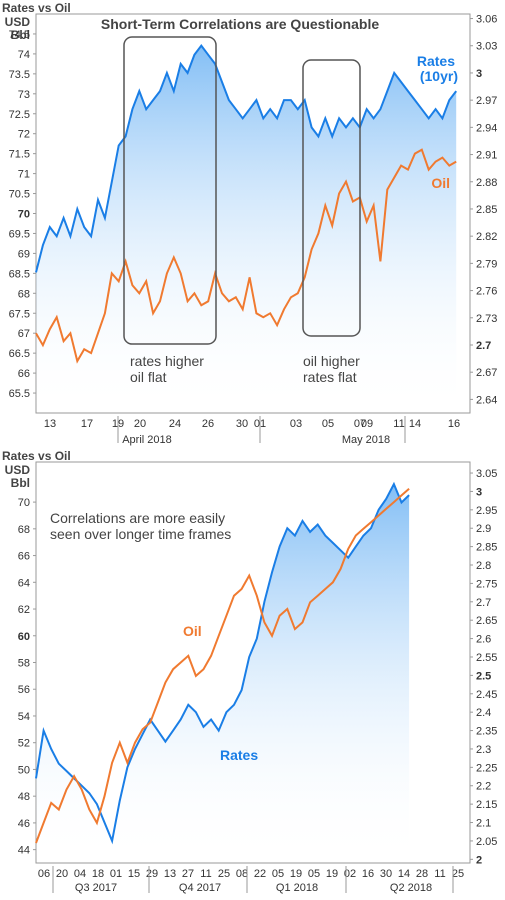 This screenshot has width=505, height=900. Describe the element at coordinates (148, 377) in the screenshot. I see `annotation-text: oil flat` at that location.